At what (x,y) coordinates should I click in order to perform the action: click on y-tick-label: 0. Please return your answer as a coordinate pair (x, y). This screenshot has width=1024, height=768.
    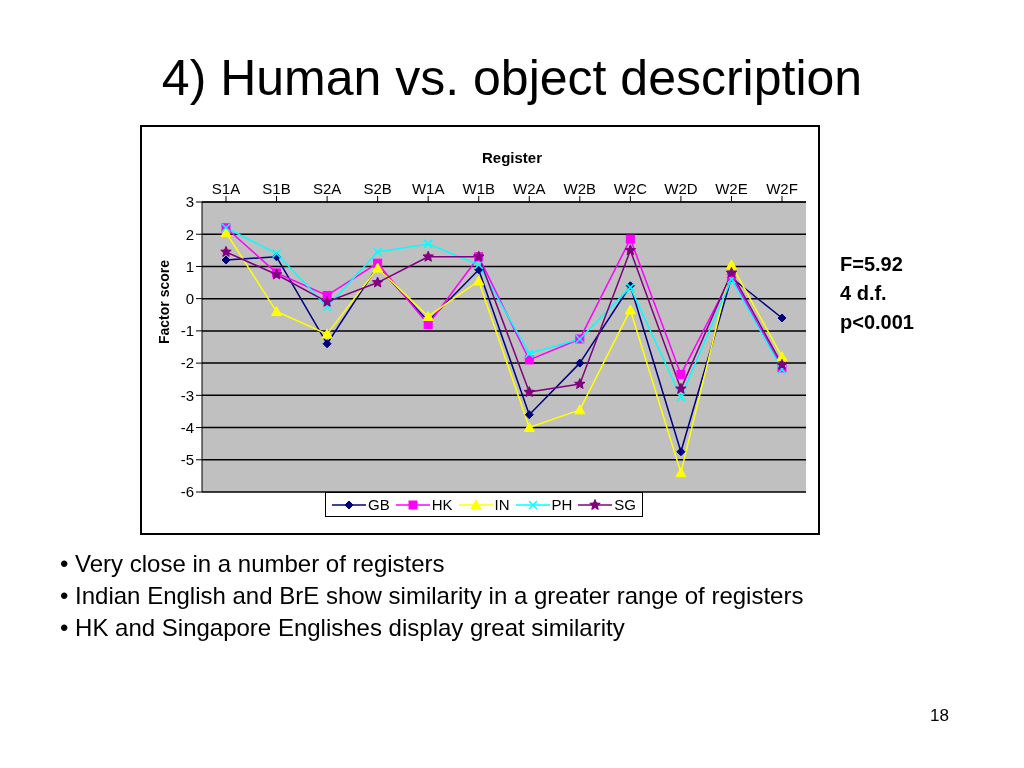
    Looking at the image, I should click on (189, 298).